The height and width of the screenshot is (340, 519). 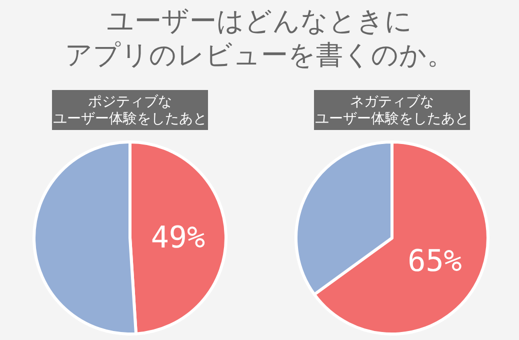 What do you see at coordinates (178, 238) in the screenshot?
I see `data-label: 49%` at bounding box center [178, 238].